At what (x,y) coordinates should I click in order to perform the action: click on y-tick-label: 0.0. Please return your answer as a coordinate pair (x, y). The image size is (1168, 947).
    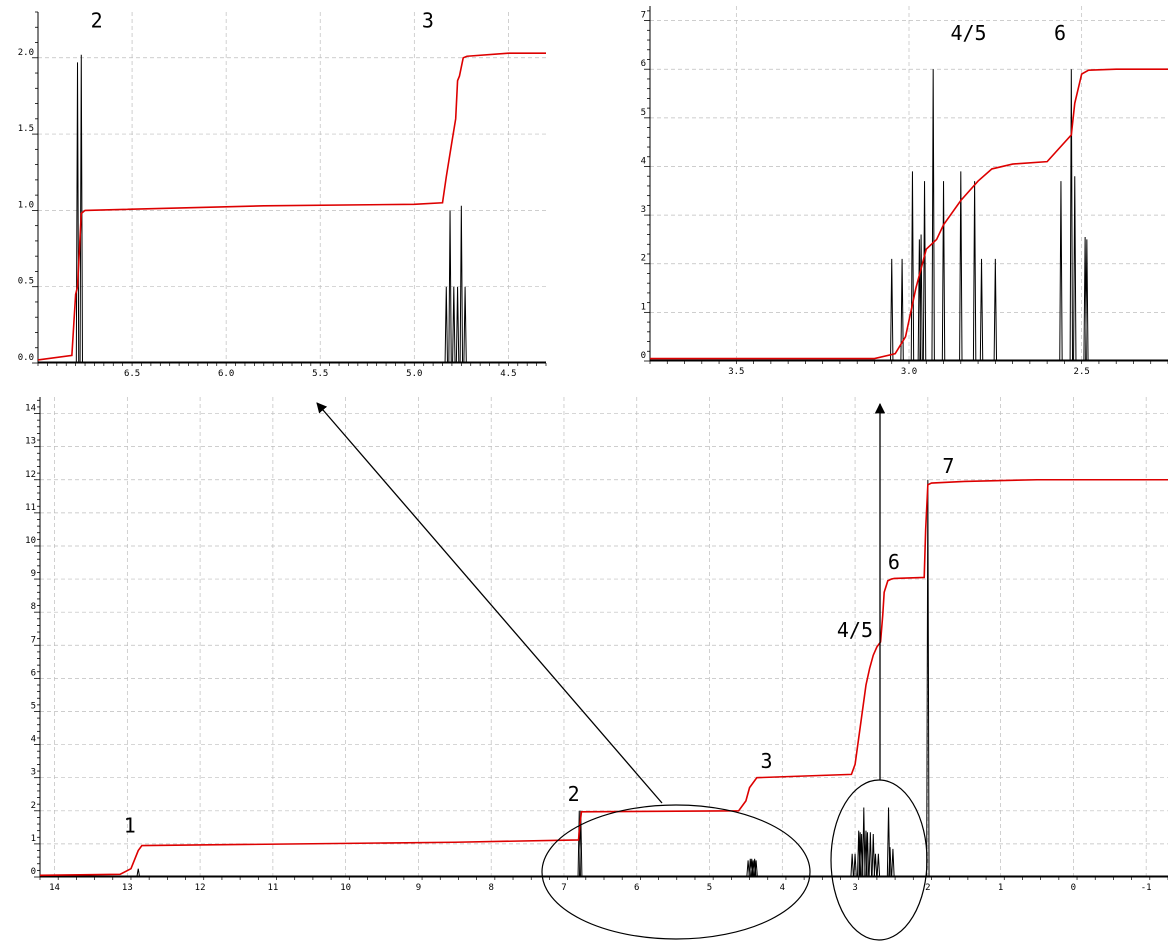
    Looking at the image, I should click on (26, 358).